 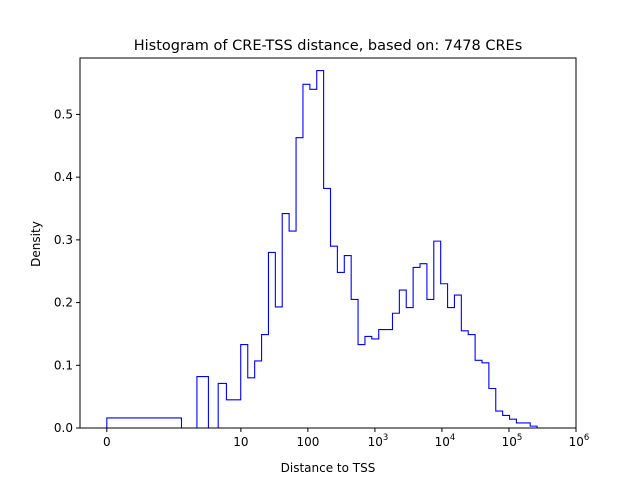 What do you see at coordinates (586, 438) in the screenshot?
I see `x-tick-exponent: 6` at bounding box center [586, 438].